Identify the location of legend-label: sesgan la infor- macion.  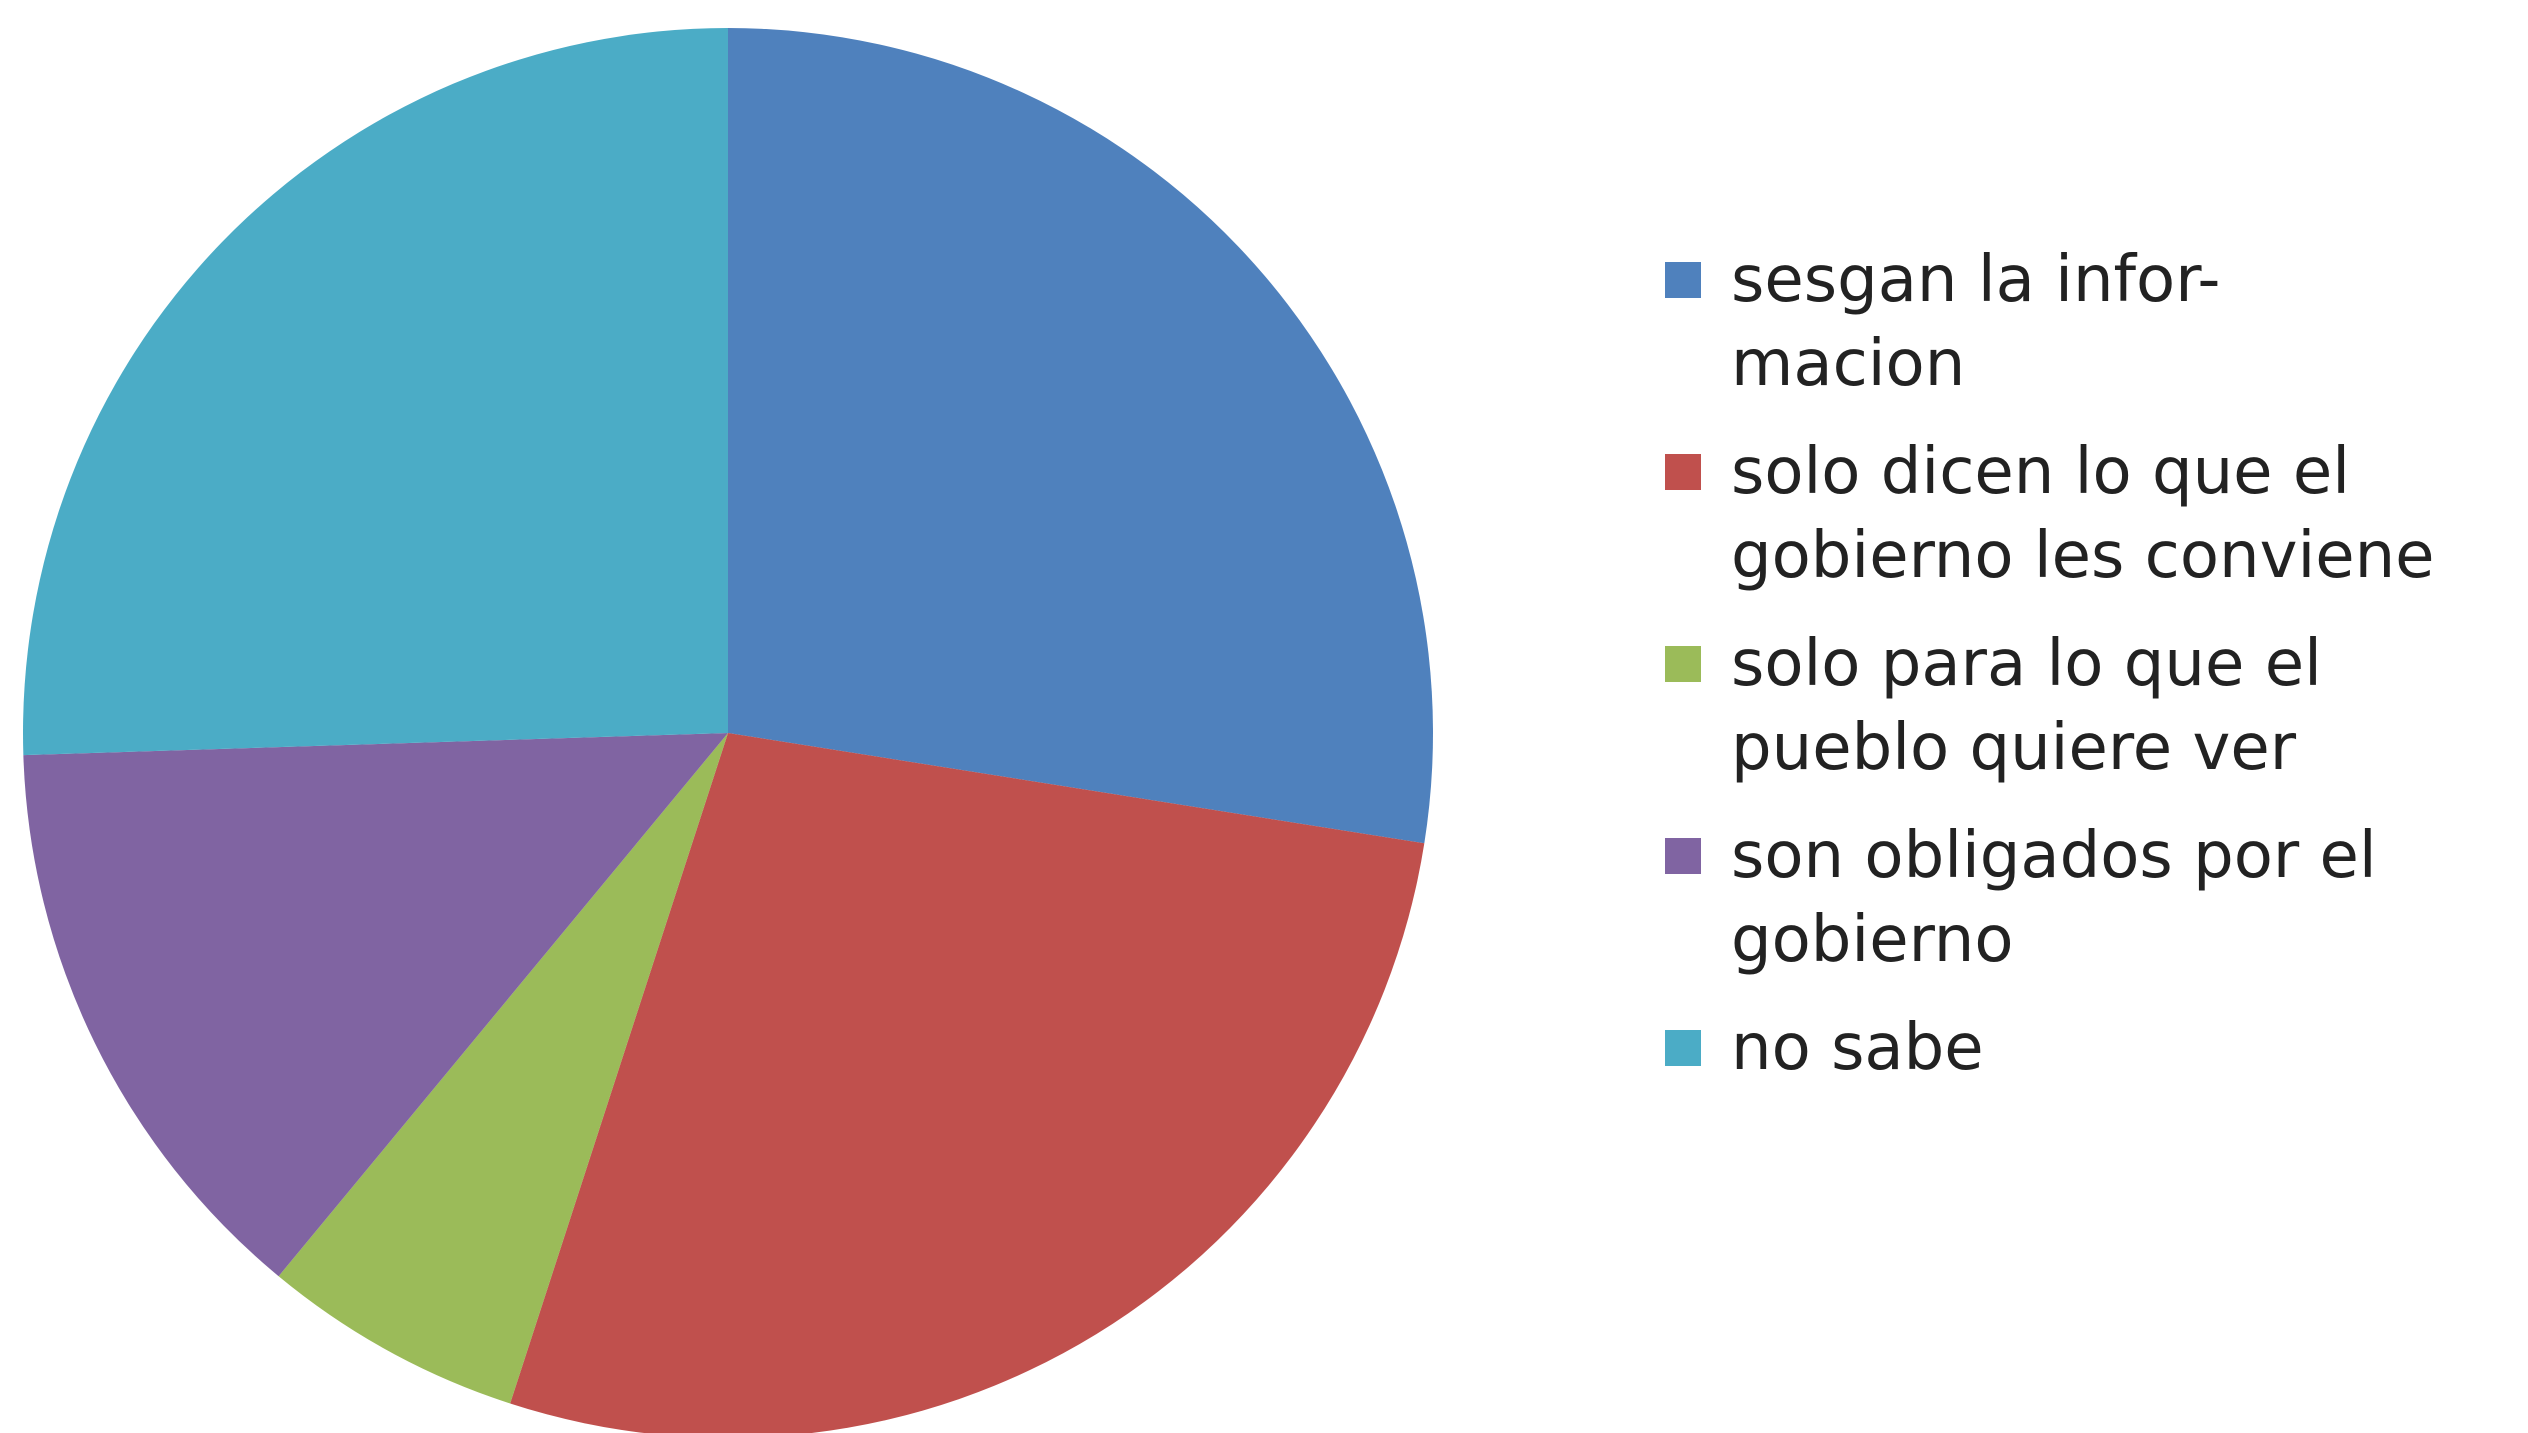
(1976, 322).